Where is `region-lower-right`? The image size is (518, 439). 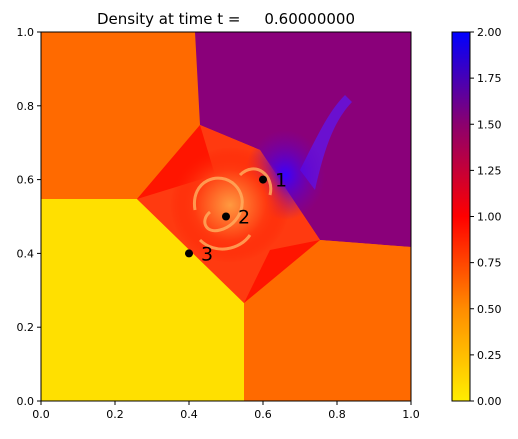
region-lower-right is located at coordinates (327, 320).